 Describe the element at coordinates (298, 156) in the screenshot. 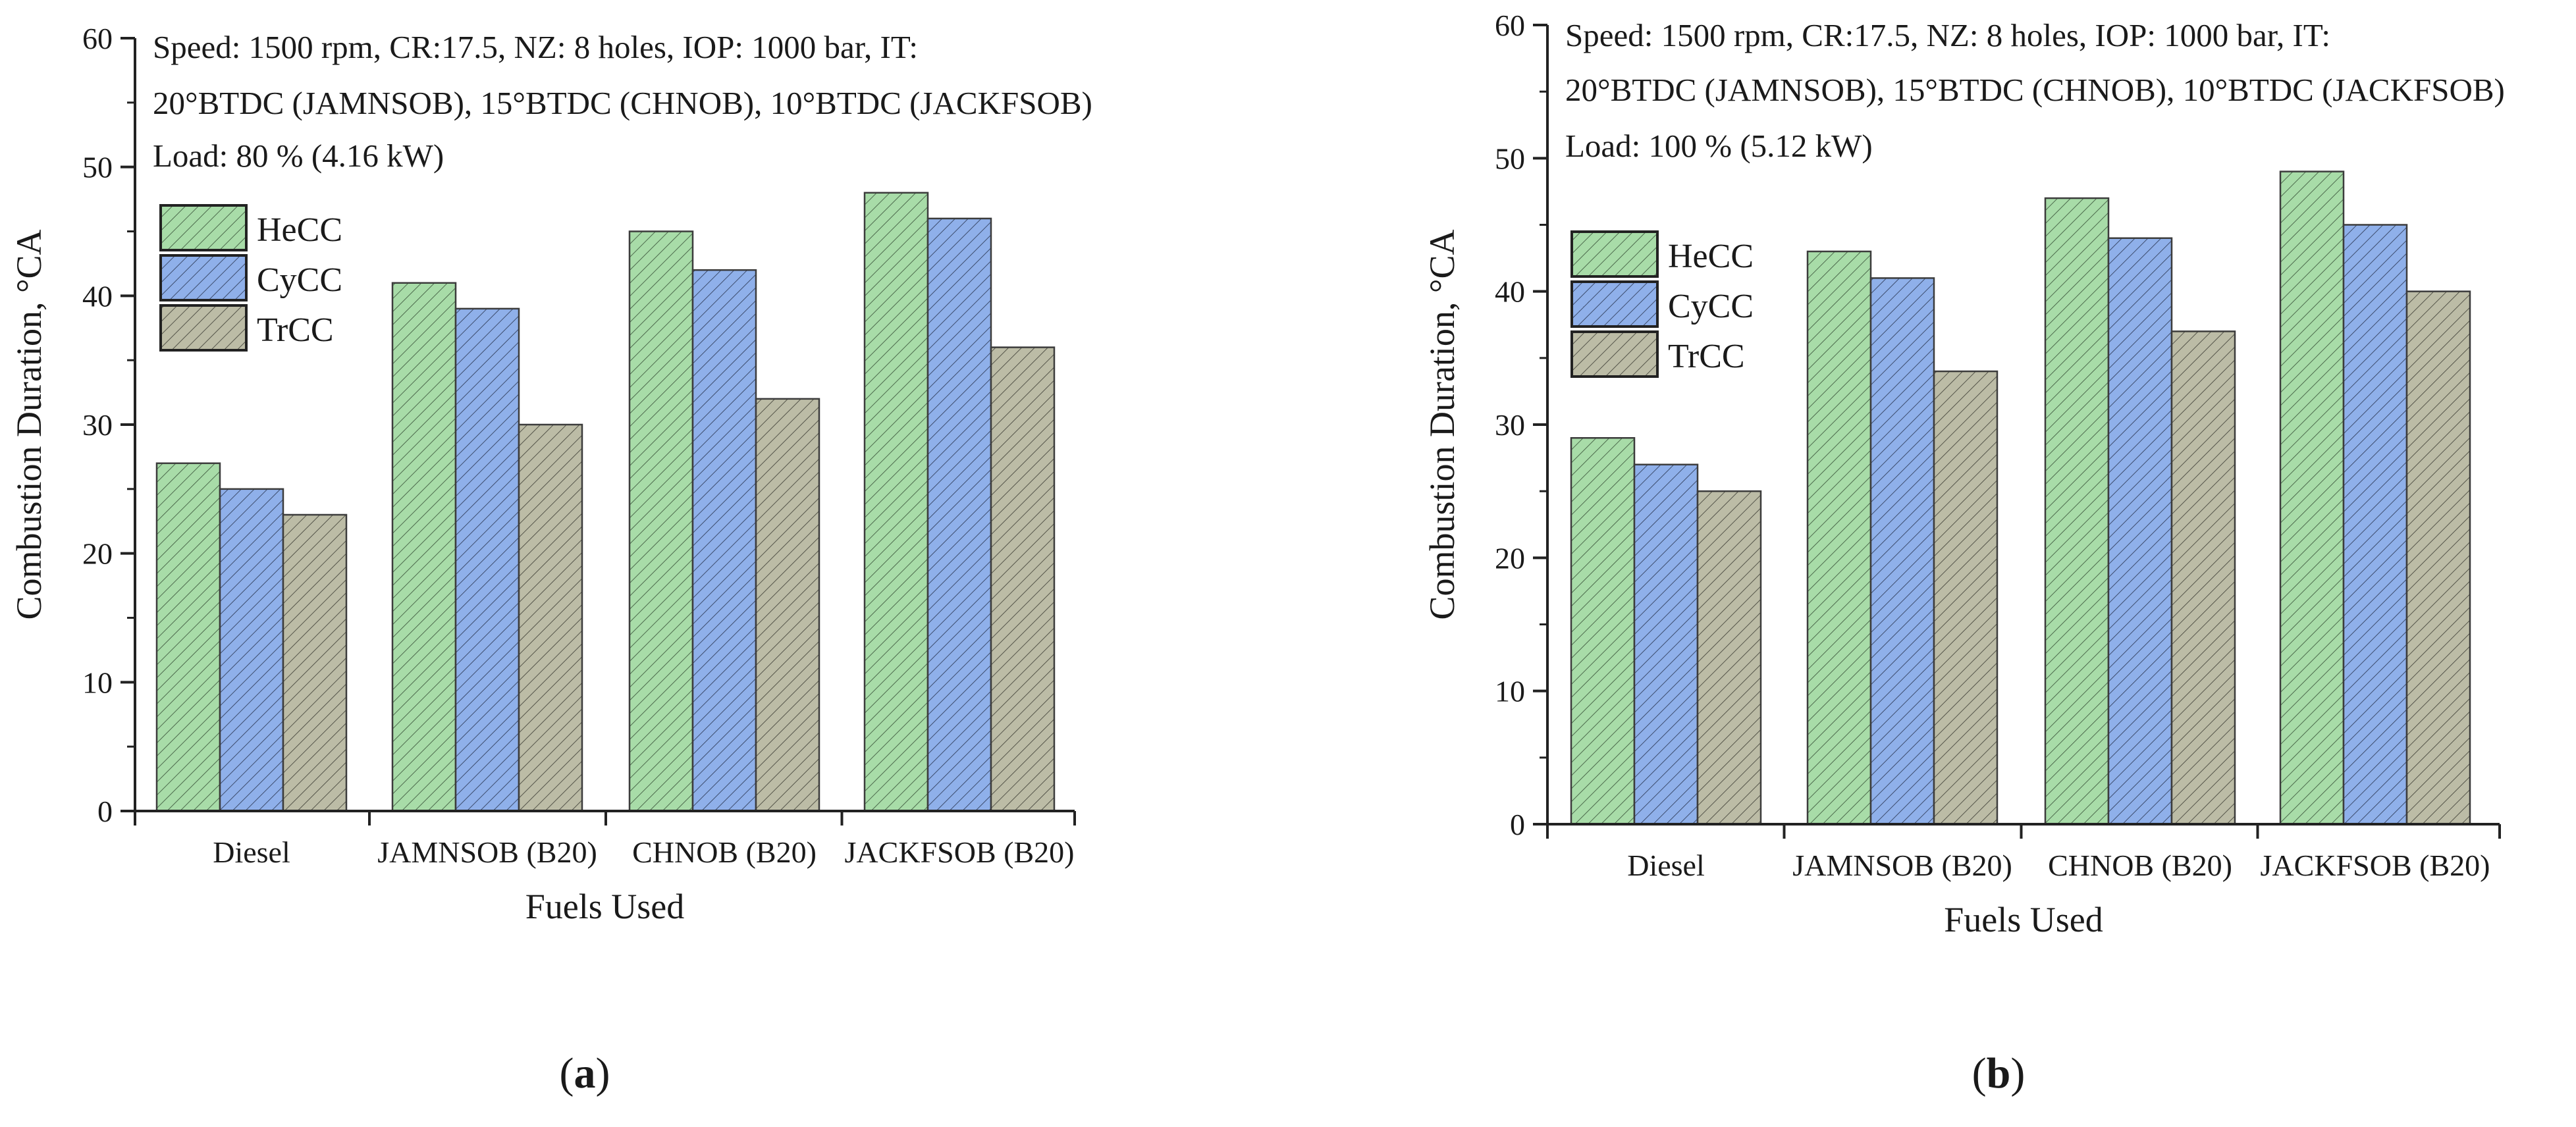

I see `annotation-line: Load: 80 % (4.16 kW)` at that location.